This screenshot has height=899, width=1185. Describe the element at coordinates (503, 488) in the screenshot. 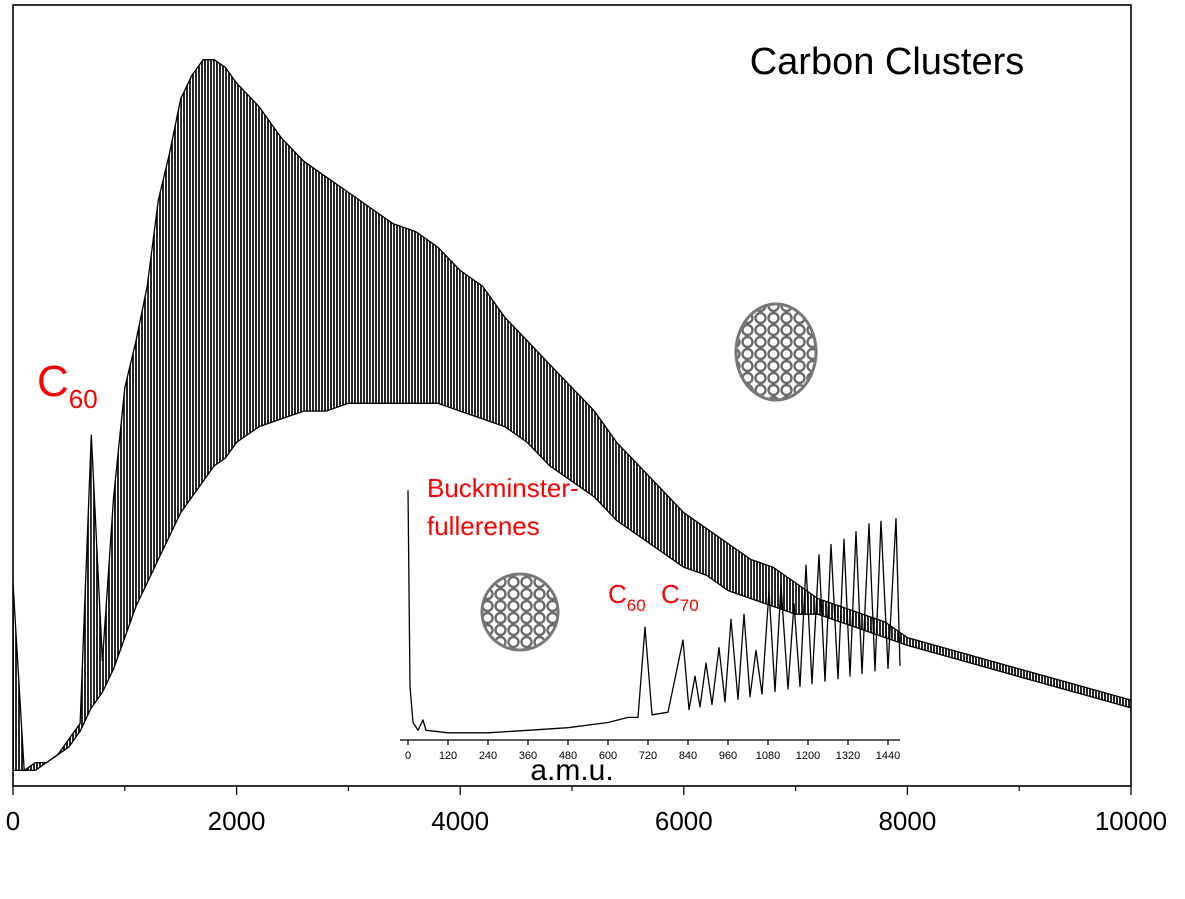

I see `annotation: Buckminster-` at that location.